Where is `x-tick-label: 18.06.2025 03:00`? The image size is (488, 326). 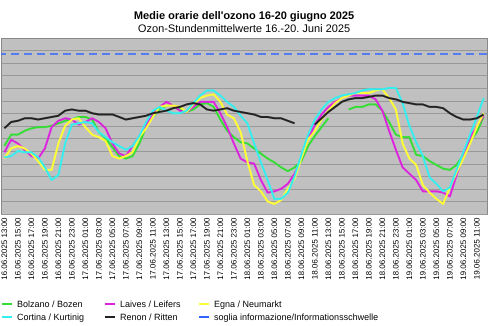
x-tick-label: 18.06.2025 03:00 is located at coordinates (261, 248).